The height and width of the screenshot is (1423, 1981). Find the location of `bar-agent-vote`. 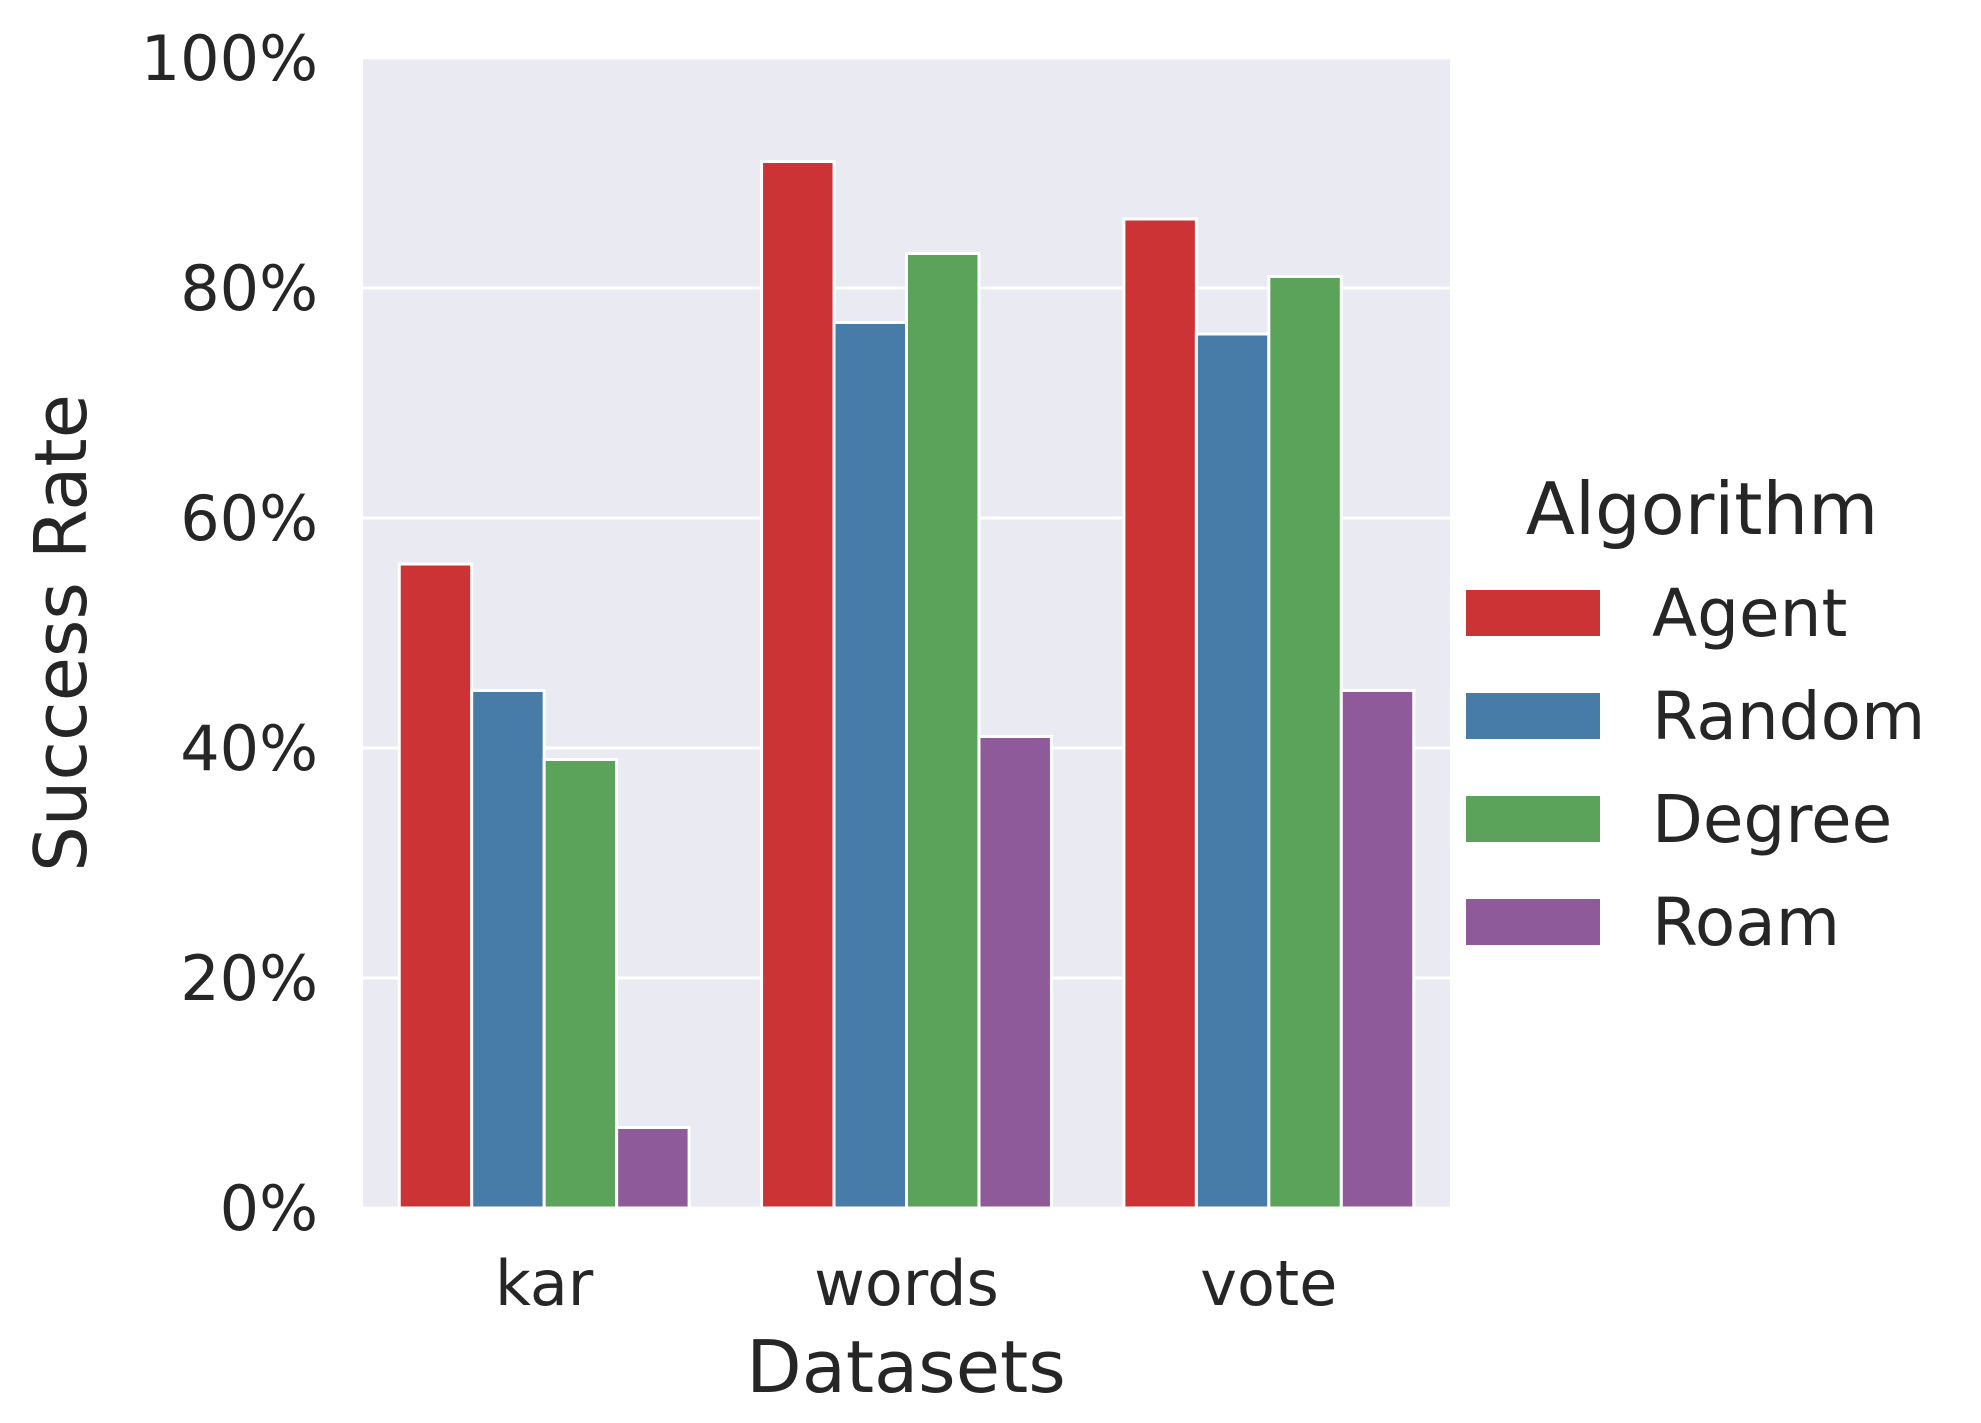

bar-agent-vote is located at coordinates (1160, 713).